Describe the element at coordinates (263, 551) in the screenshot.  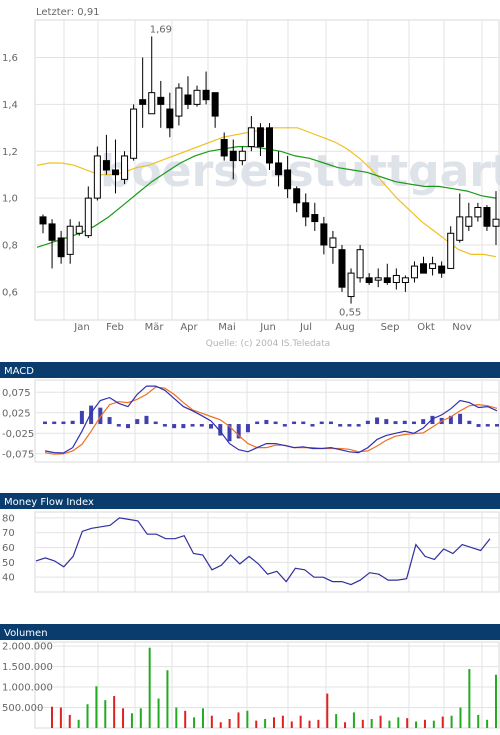
I see `mfi-line` at that location.